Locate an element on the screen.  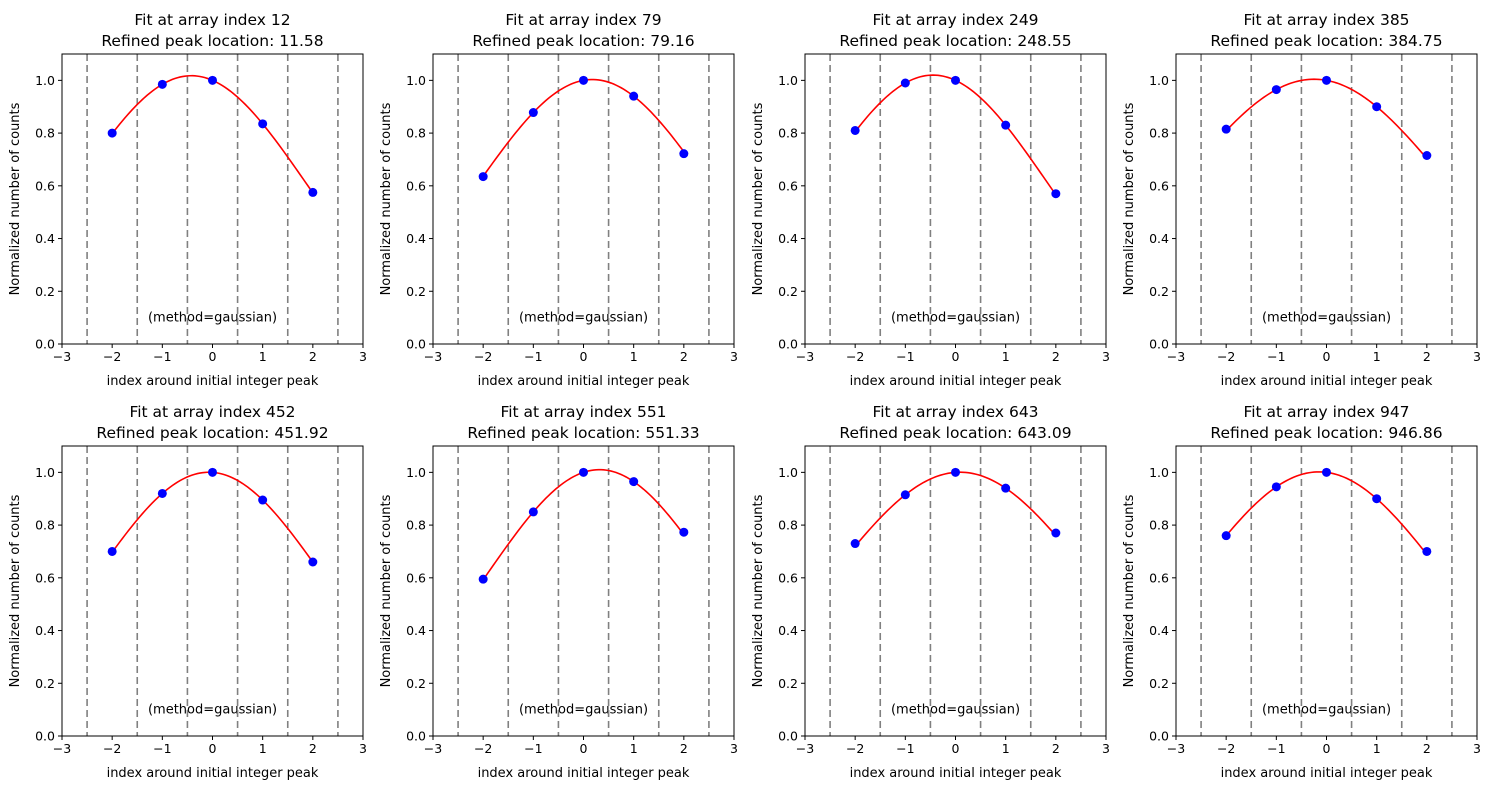
subplot-subtitle: Refined peak location: 551.33 is located at coordinates (583, 433).